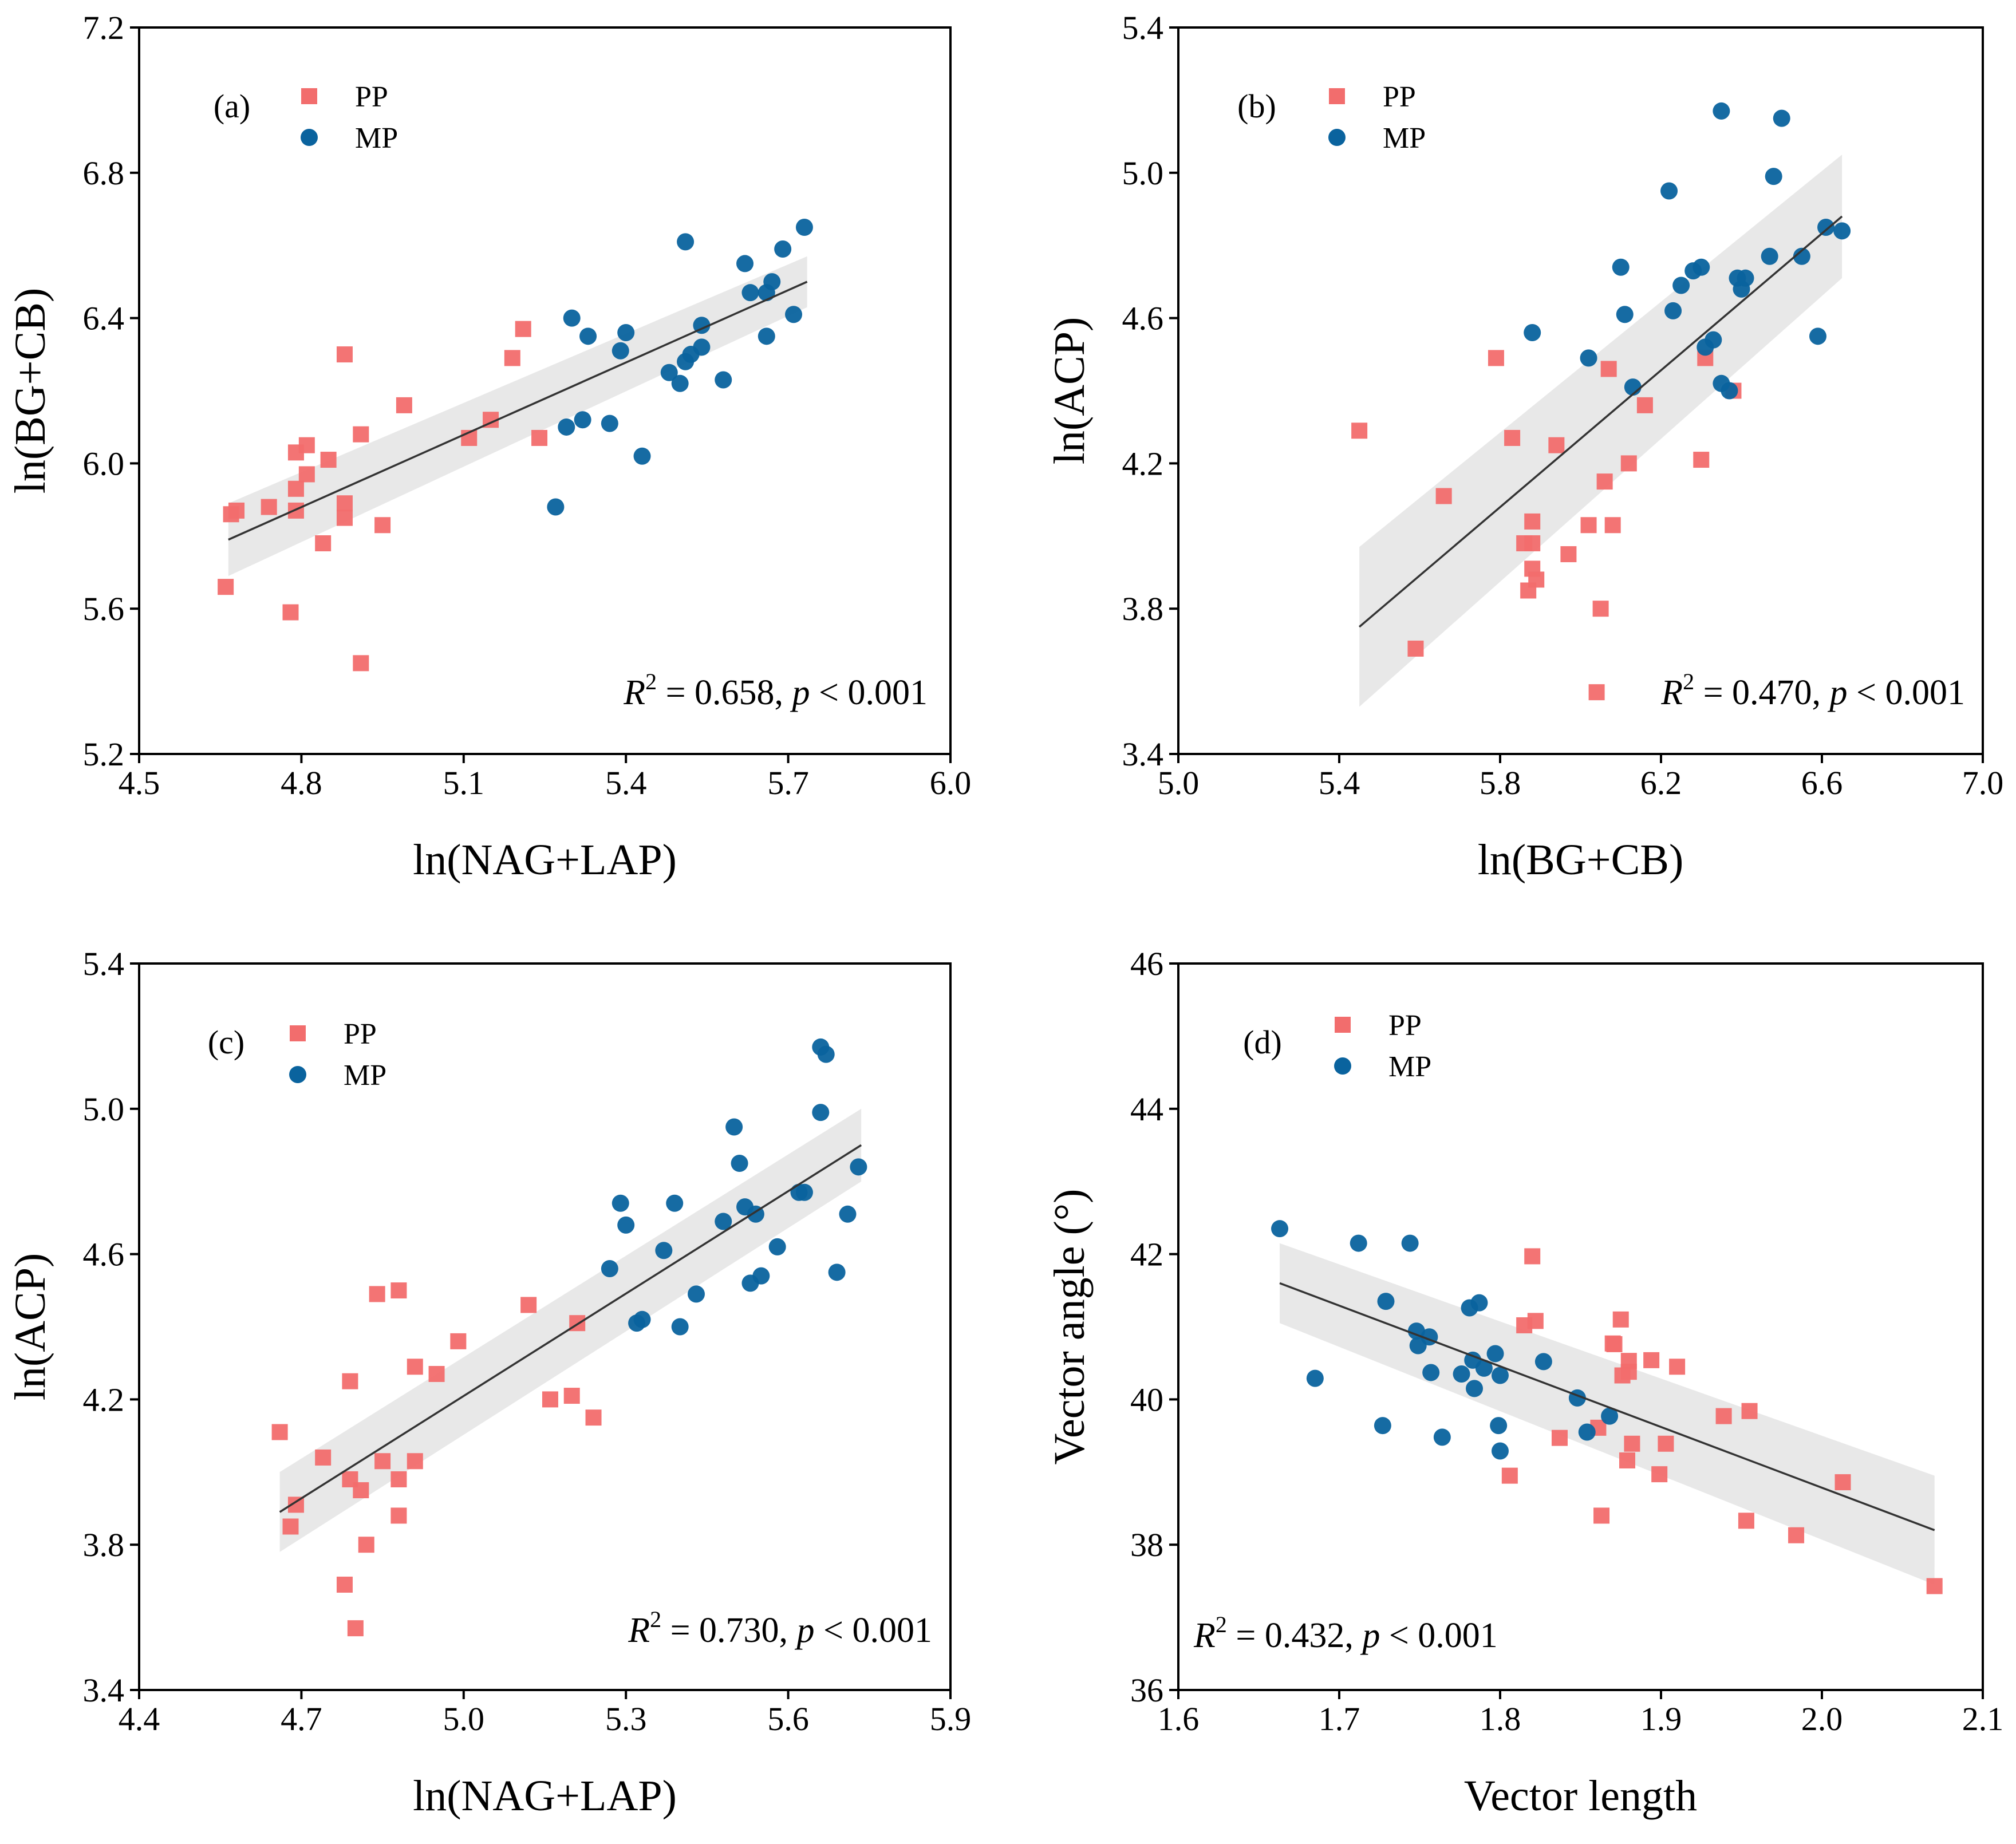 The image size is (2016, 1844). I want to click on regression-line, so click(1600, 422).